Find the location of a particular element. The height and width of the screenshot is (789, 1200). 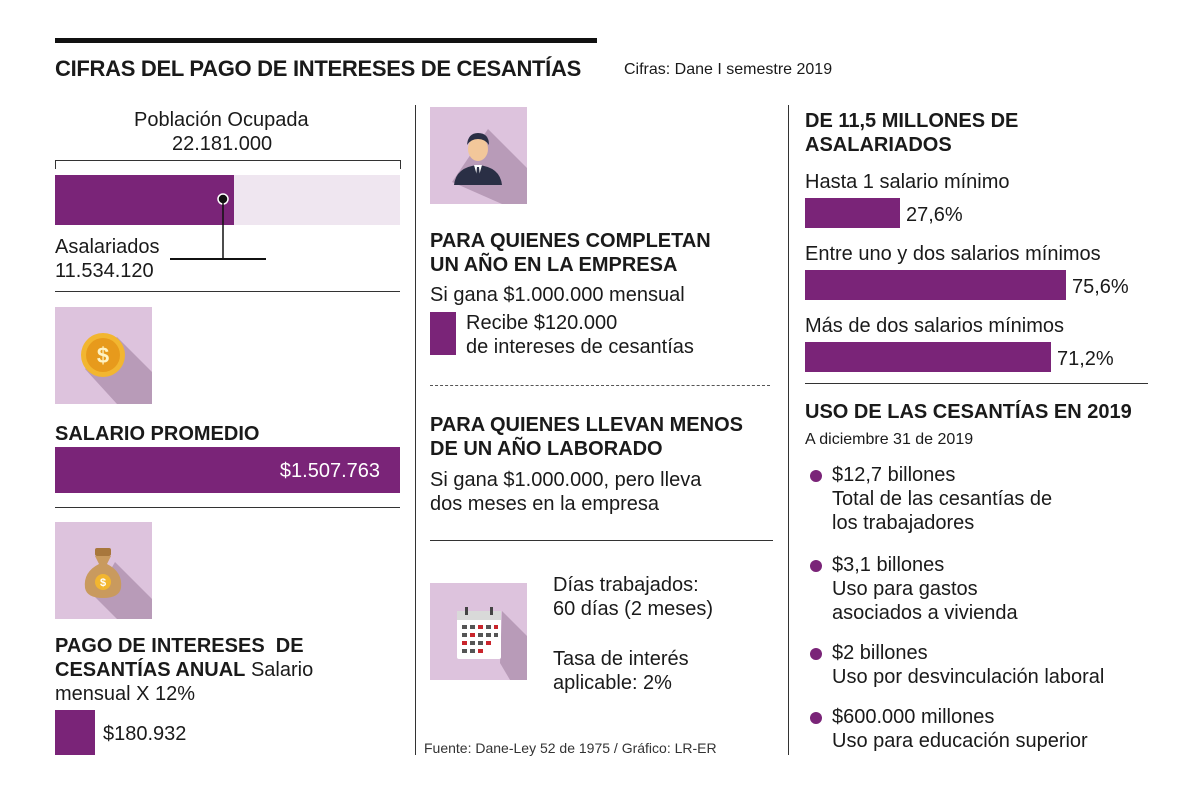

dashed-divider is located at coordinates (600, 385).